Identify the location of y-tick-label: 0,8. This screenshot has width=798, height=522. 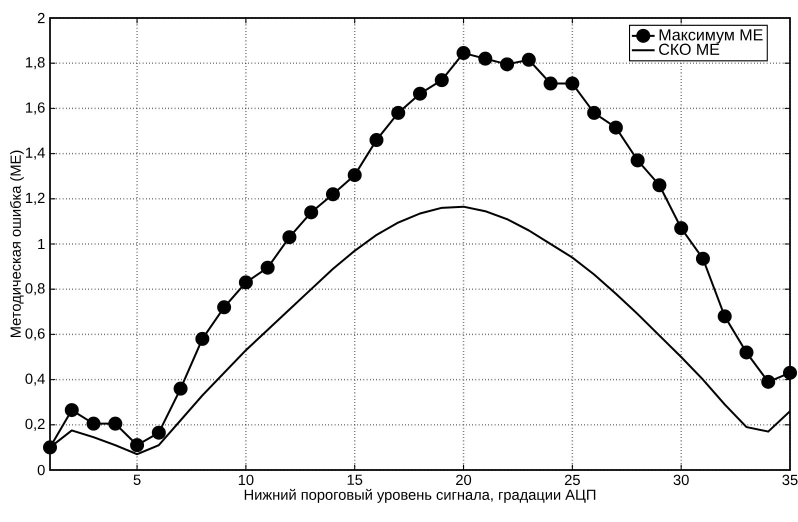
(35, 289).